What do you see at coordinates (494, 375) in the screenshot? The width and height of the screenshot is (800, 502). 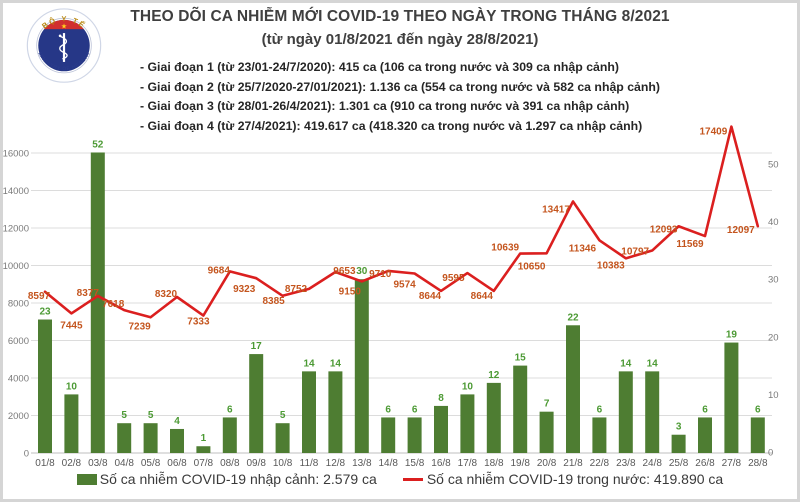 I see `imported-bar-label: 12` at bounding box center [494, 375].